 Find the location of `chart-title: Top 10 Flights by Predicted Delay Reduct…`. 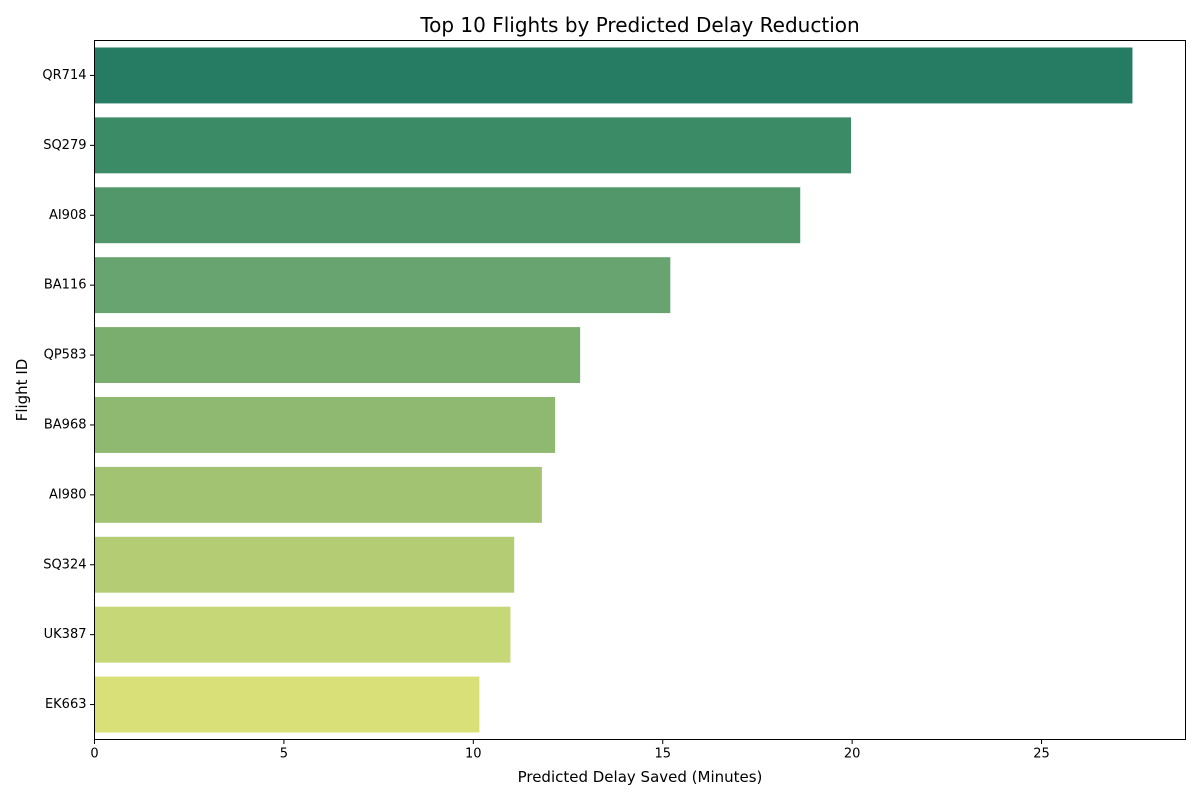

chart-title: Top 10 Flights by Predicted Delay Reduct… is located at coordinates (639, 25).